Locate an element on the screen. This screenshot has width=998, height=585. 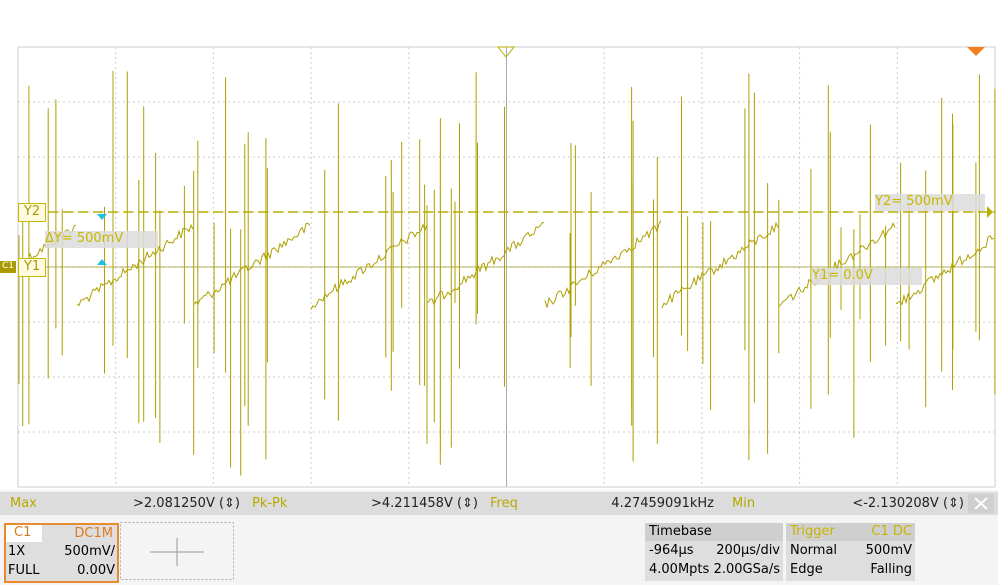
trigger-level: 500mV is located at coordinates (888, 550).